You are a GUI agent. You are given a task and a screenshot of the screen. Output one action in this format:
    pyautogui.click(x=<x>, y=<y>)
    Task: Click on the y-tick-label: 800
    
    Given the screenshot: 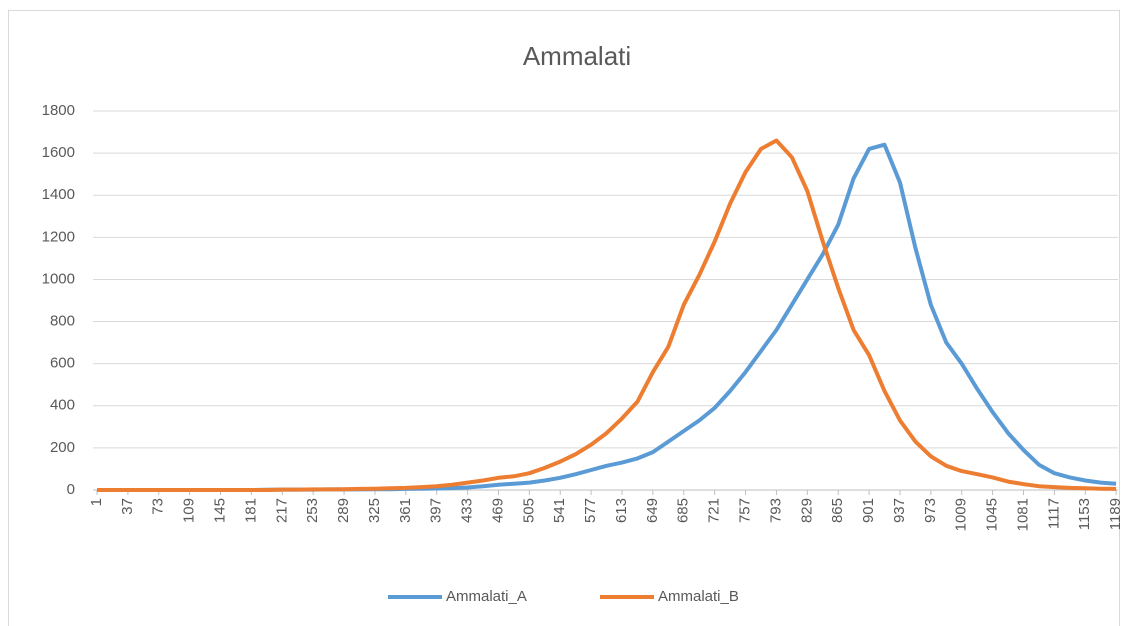 What is the action you would take?
    pyautogui.click(x=62, y=321)
    